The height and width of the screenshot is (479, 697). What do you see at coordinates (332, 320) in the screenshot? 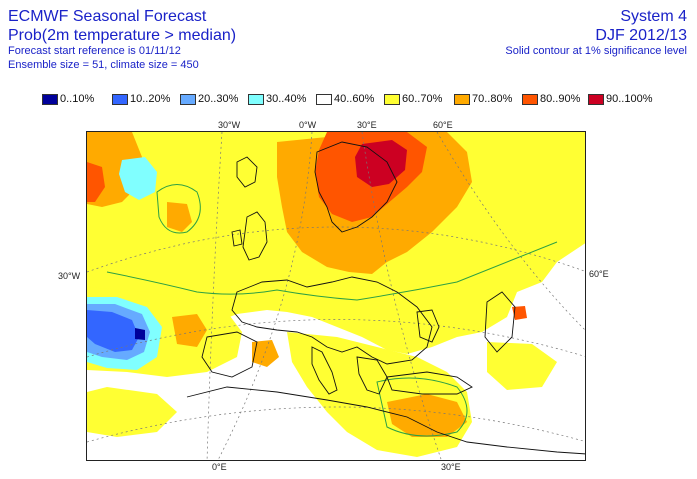
I see `coast-continental-europe` at bounding box center [332, 320].